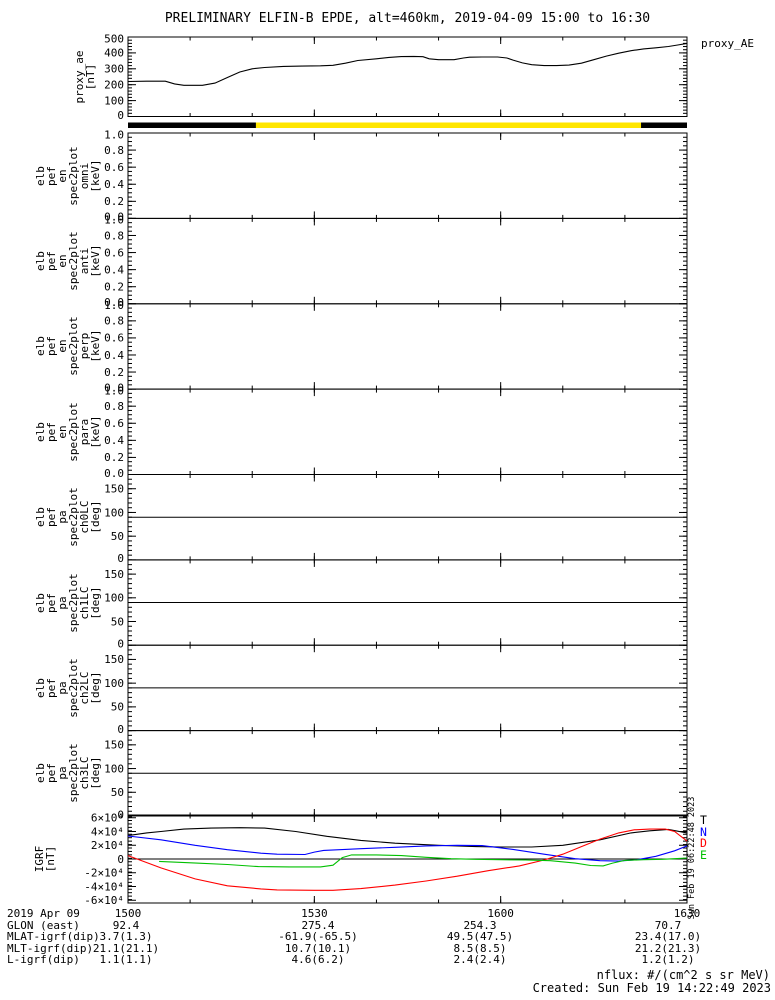 The image size is (775, 1000). I want to click on footer-row: GLON (east) 92.4 275.4 254.3 70.7, so click(387, 925).